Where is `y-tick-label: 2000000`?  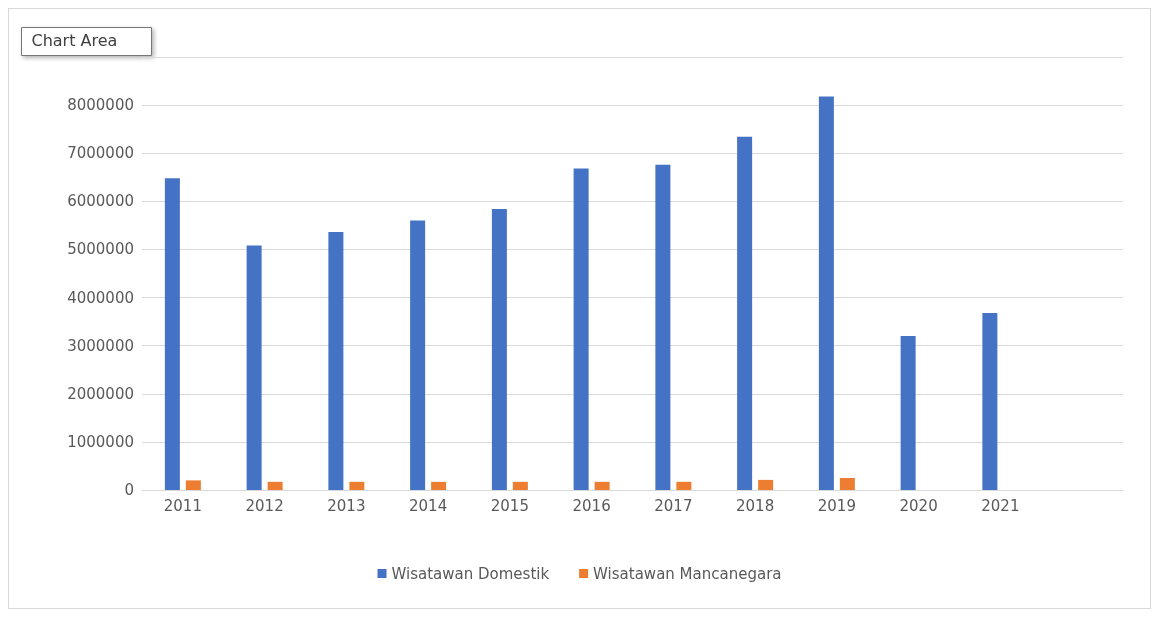 y-tick-label: 2000000 is located at coordinates (100, 393).